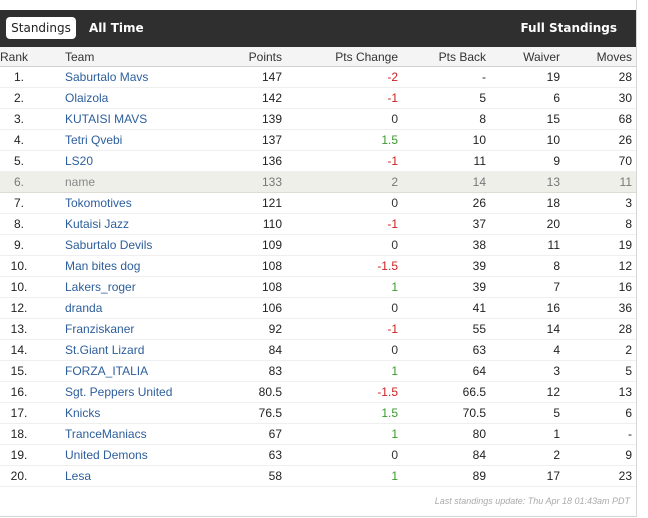  Describe the element at coordinates (87, 98) in the screenshot. I see `team-link: Olaizola` at that location.